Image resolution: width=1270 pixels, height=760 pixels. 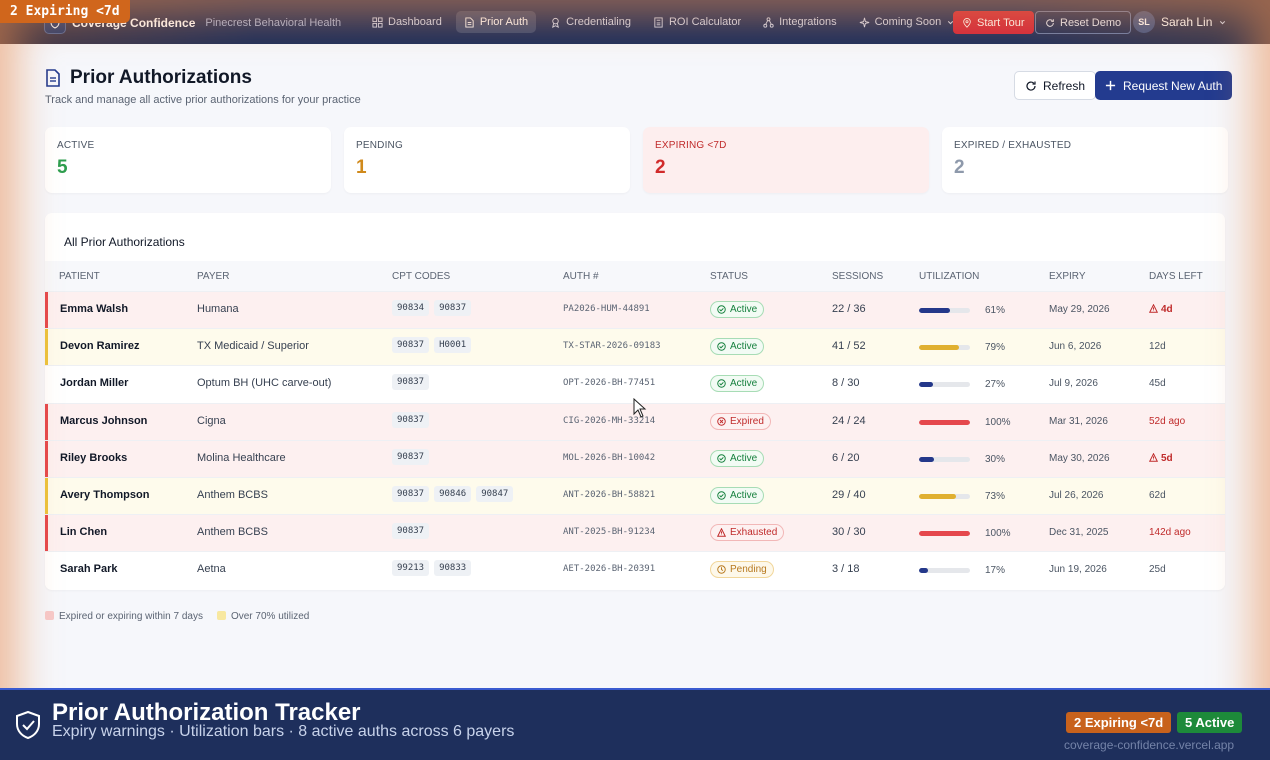 What do you see at coordinates (1157, 569) in the screenshot?
I see `days-left: 25d` at bounding box center [1157, 569].